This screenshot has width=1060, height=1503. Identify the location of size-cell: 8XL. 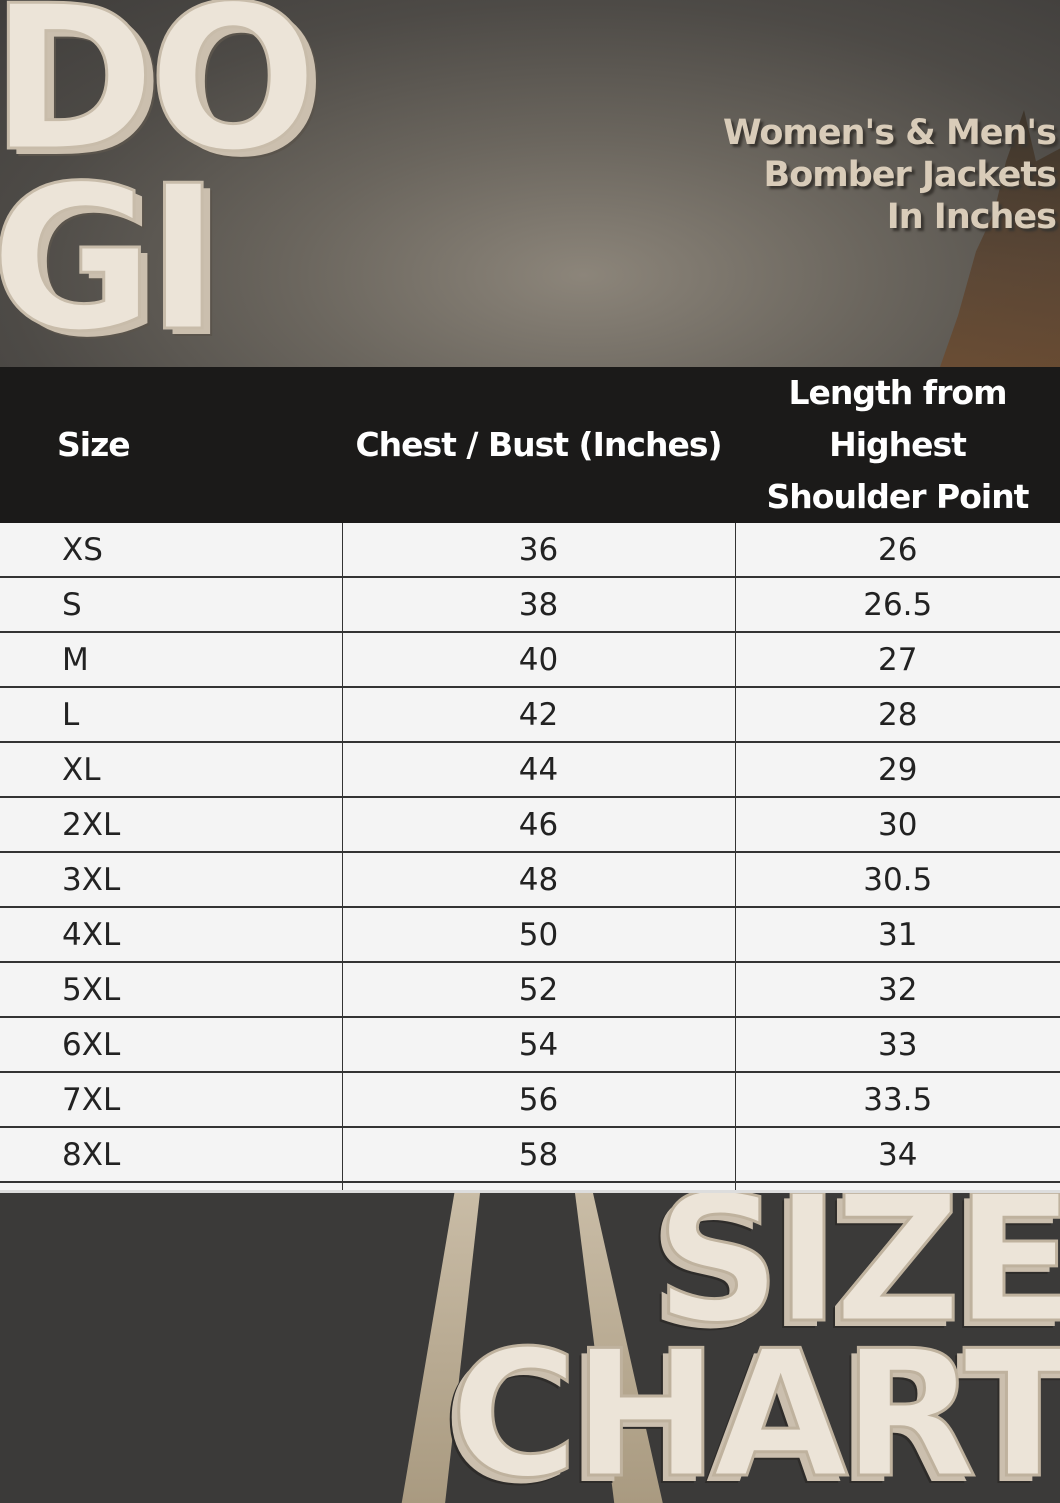
(171, 1155).